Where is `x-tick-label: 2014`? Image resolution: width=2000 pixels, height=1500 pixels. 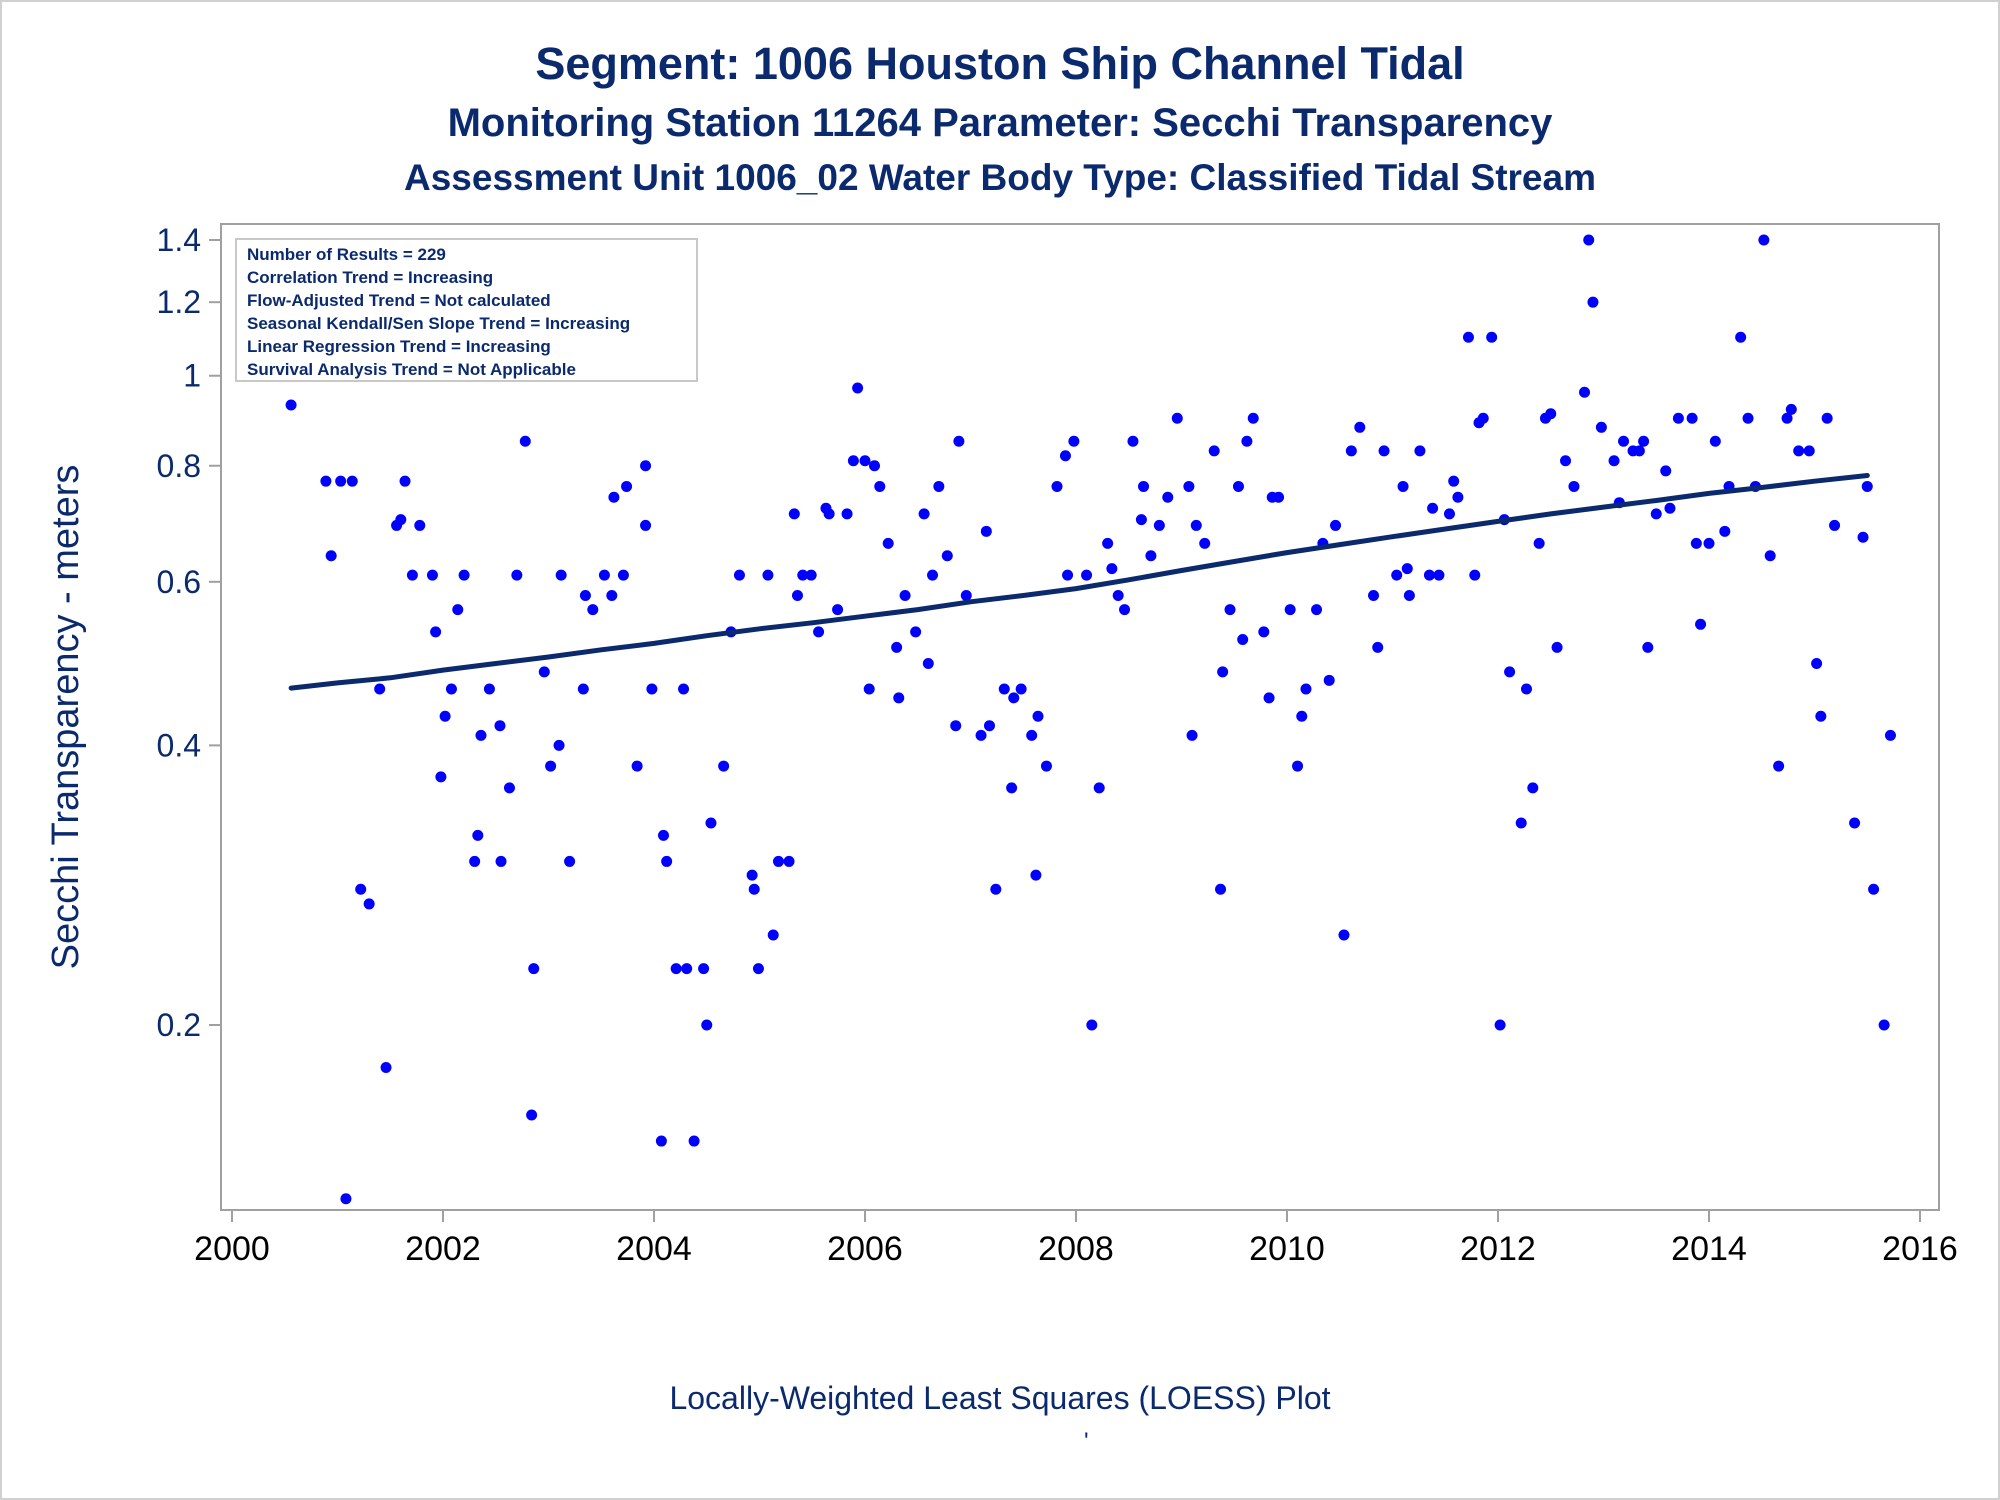 x-tick-label: 2014 is located at coordinates (1709, 1249).